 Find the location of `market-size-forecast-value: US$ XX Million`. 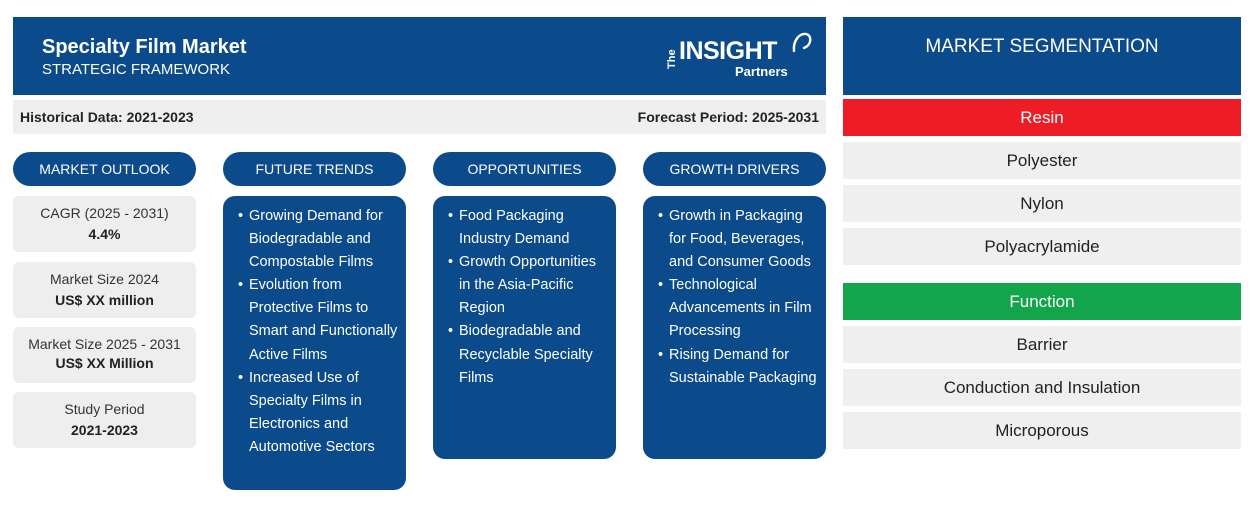

market-size-forecast-value: US$ XX Million is located at coordinates (104, 363).